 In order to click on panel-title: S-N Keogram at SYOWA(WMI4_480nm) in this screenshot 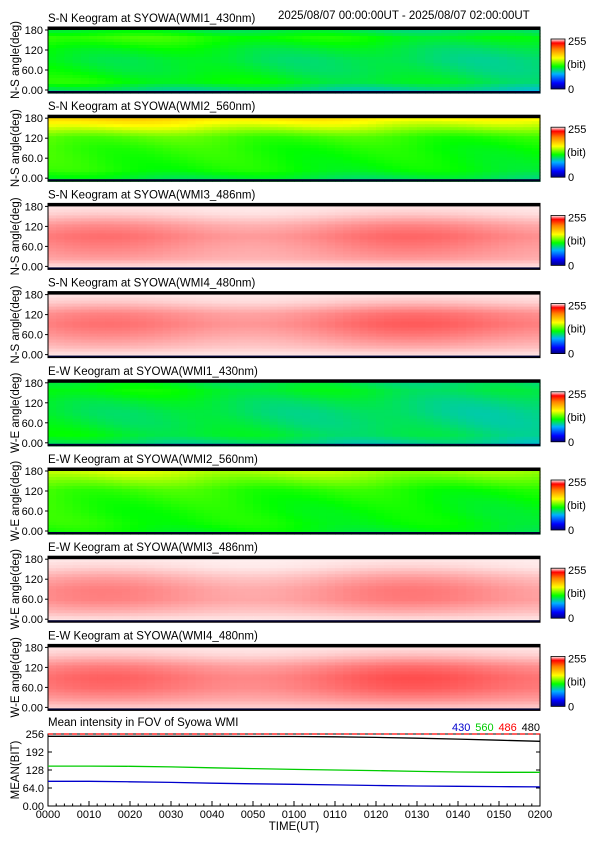, I will do `click(151, 284)`.